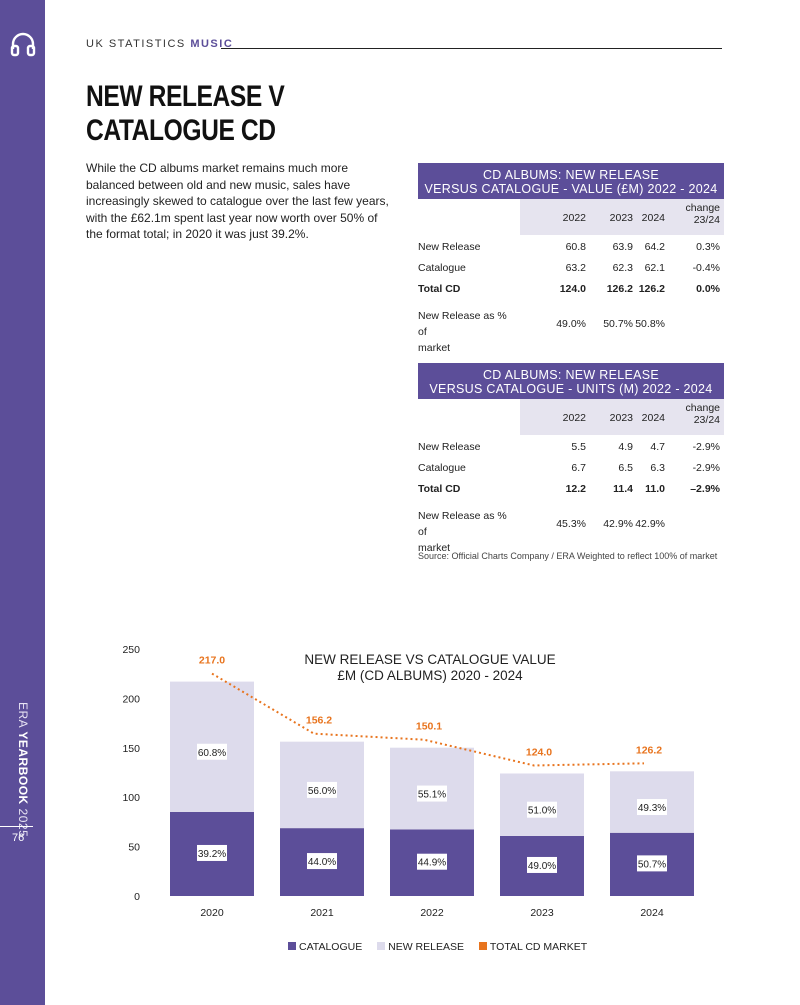 This screenshot has width=800, height=1005. What do you see at coordinates (649, 750) in the screenshot?
I see `total-label: 126.2` at bounding box center [649, 750].